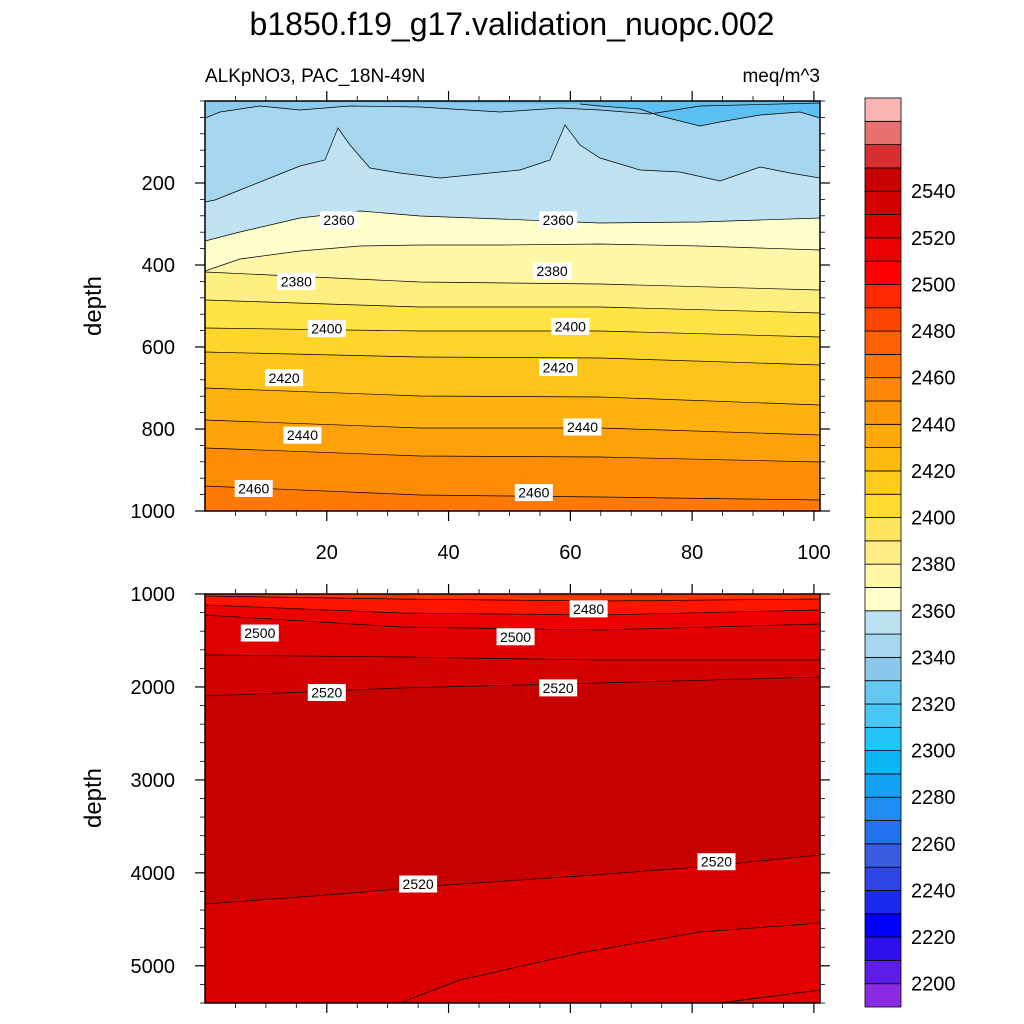 The width and height of the screenshot is (1024, 1024). I want to click on right-string: meq/m^3, so click(781, 76).